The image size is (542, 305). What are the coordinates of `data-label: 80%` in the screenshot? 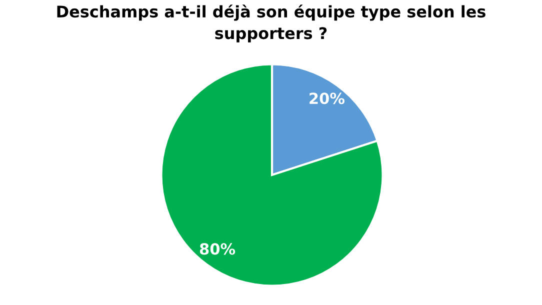 It's located at (218, 249).